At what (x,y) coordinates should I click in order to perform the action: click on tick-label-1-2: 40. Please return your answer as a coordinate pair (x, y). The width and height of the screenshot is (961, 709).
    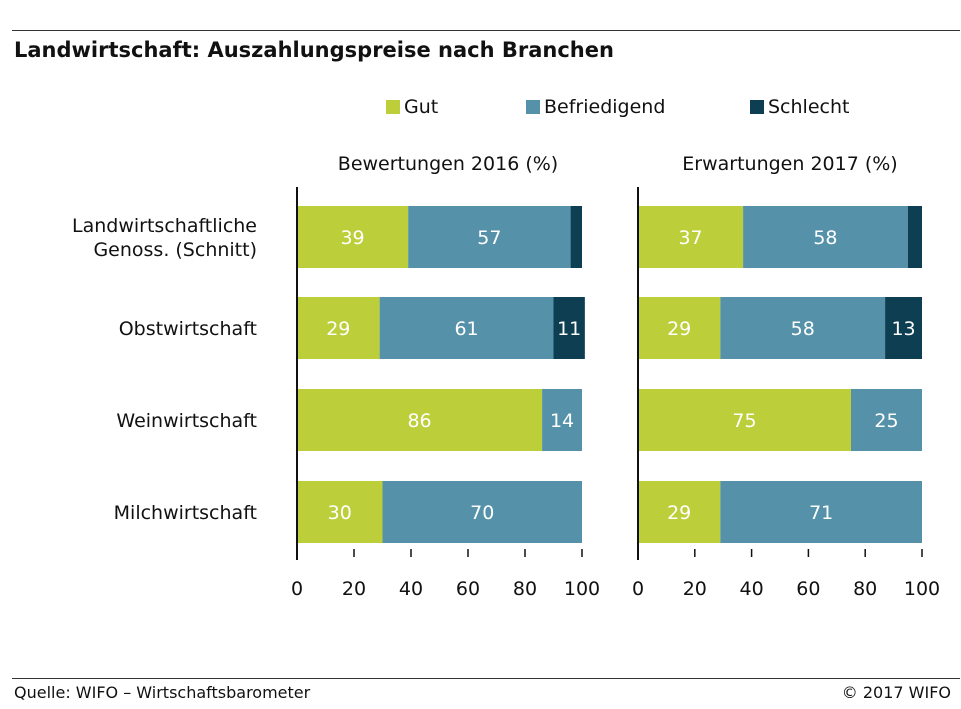
    Looking at the image, I should click on (752, 589).